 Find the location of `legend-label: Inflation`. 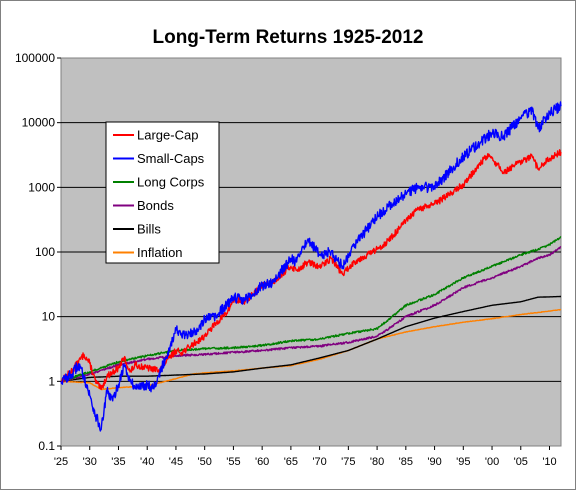

legend-label: Inflation is located at coordinates (160, 252).